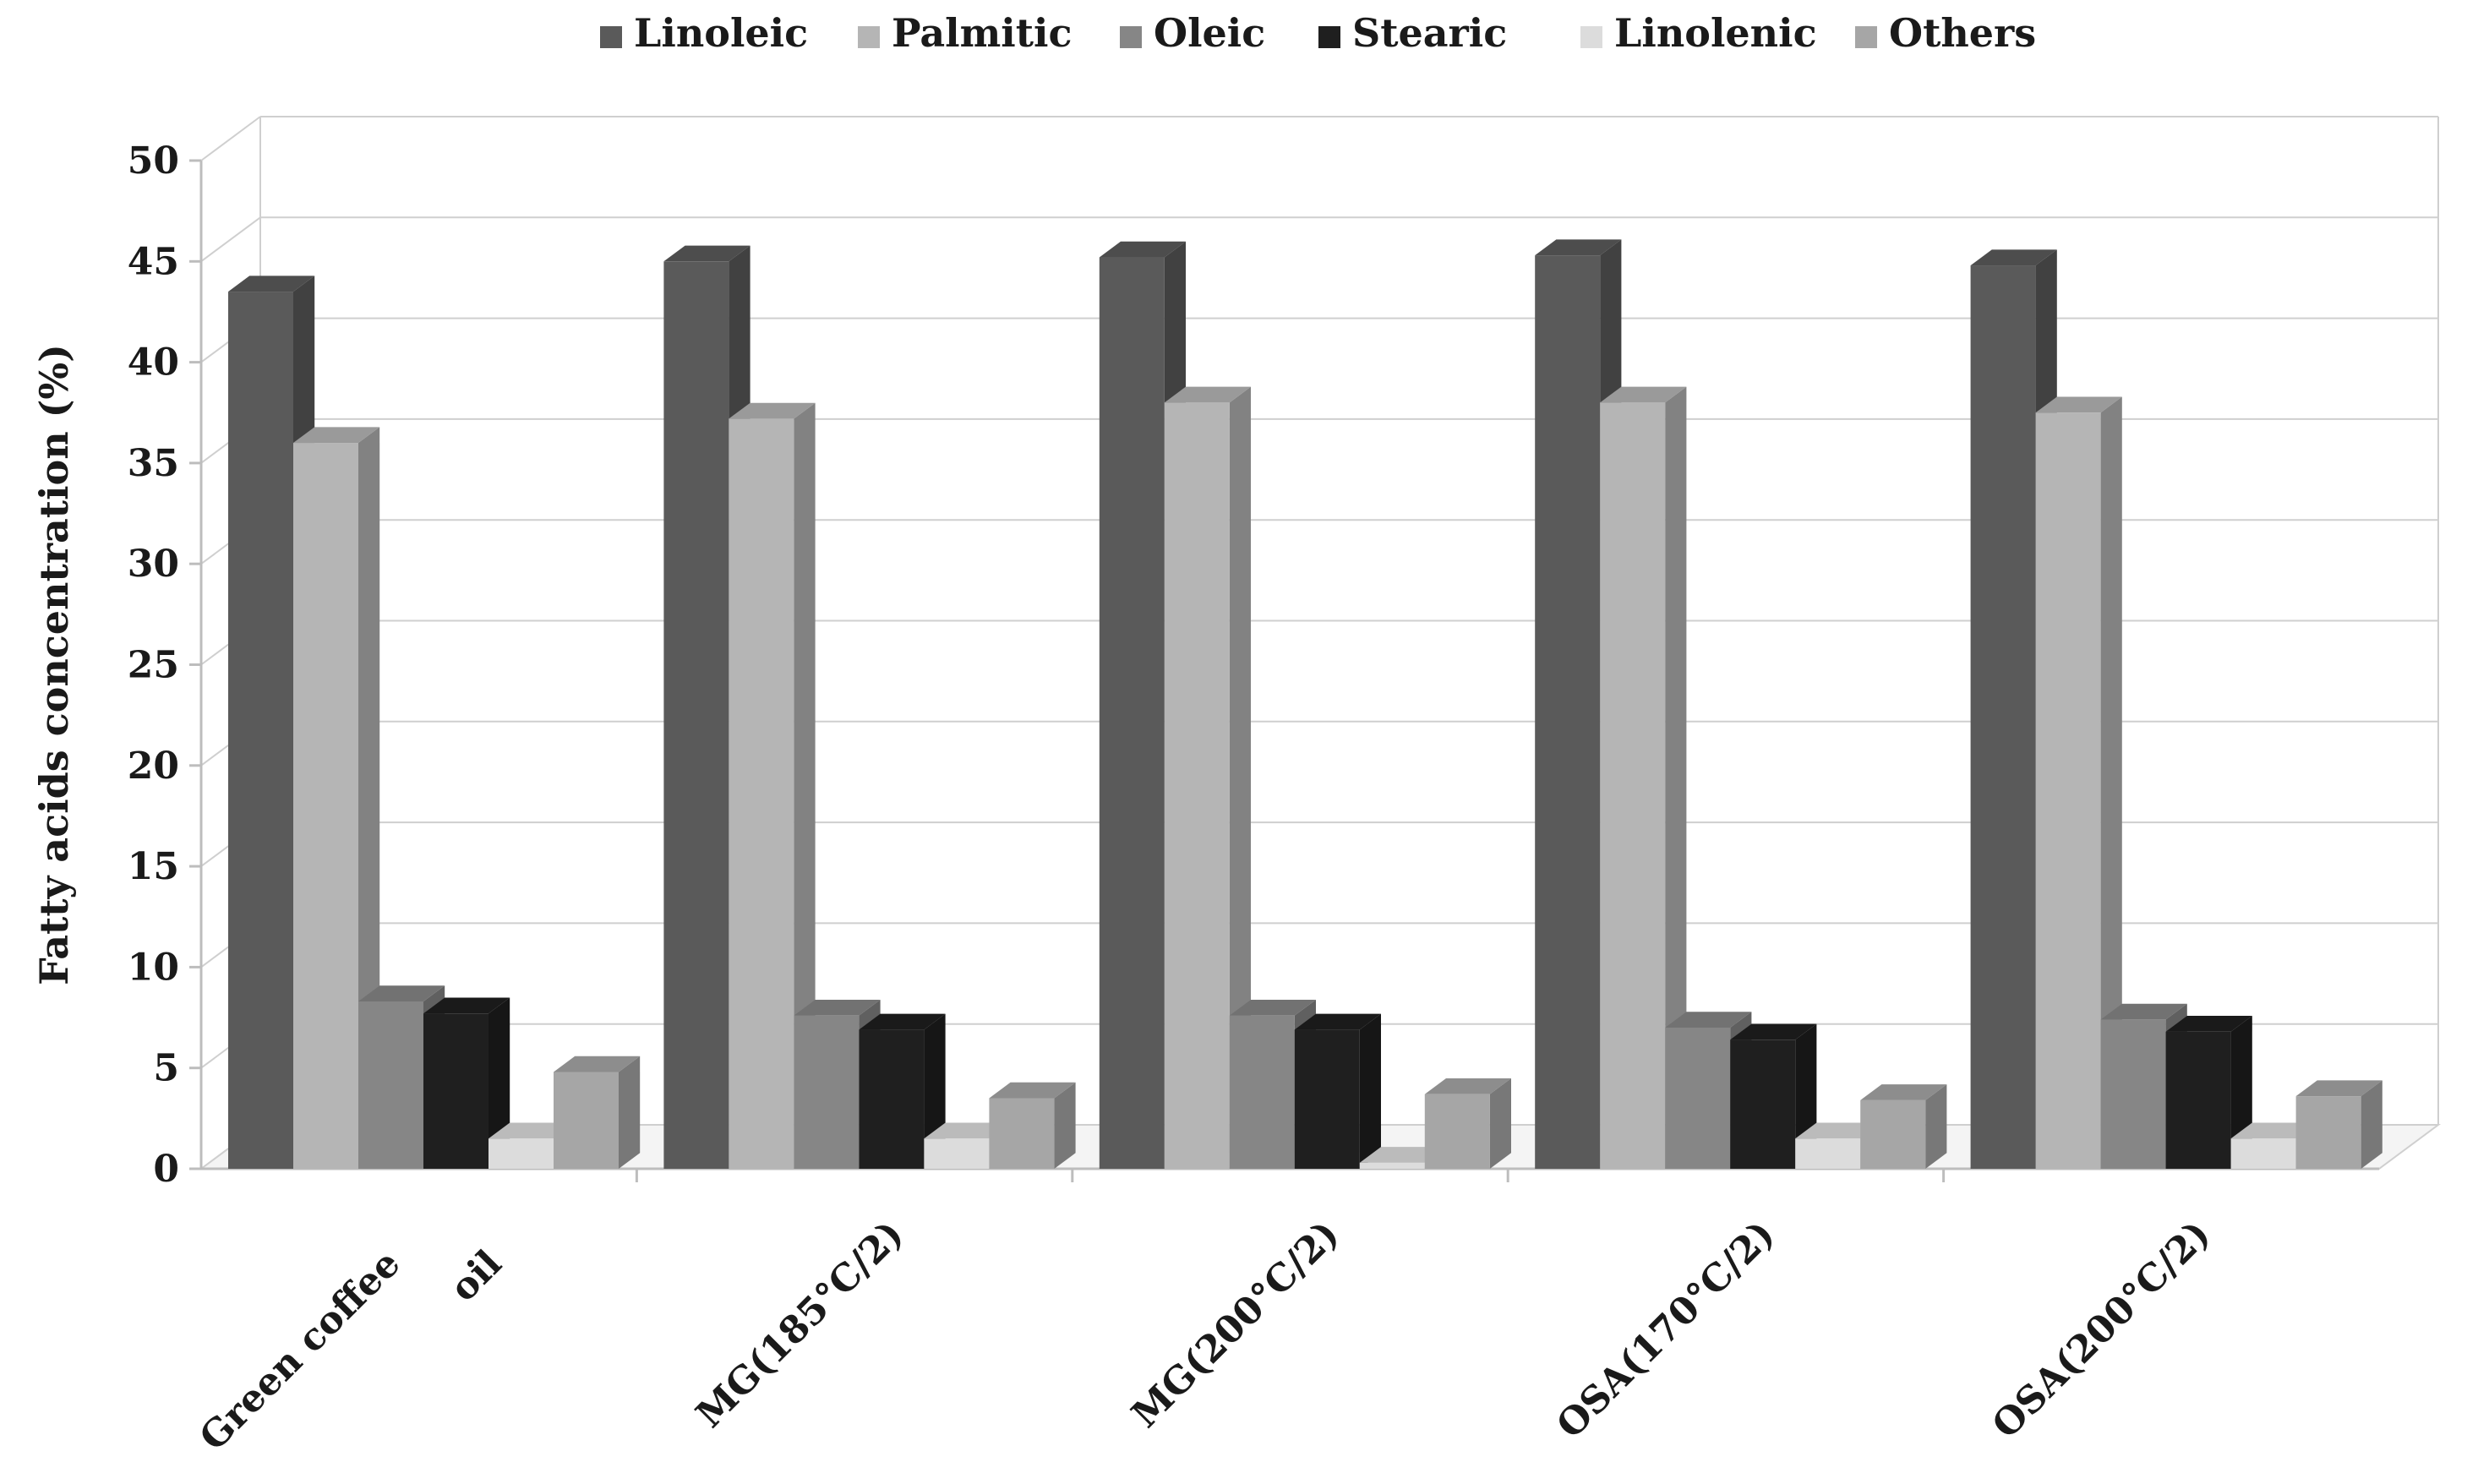  Describe the element at coordinates (1665, 1330) in the screenshot. I see `x-category-label: OSA(170°C/2)` at that location.